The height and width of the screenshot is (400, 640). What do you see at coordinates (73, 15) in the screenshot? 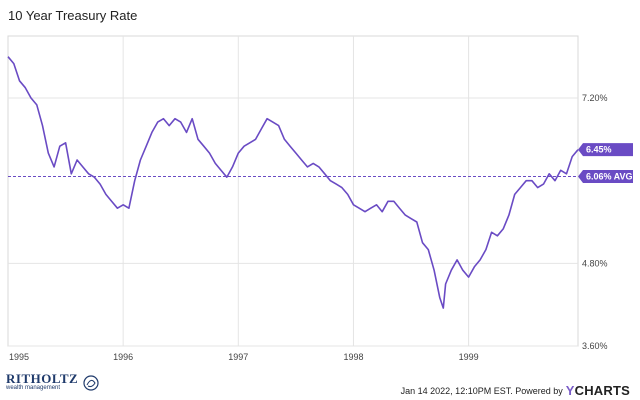
I see `chart-title: 10 Year Treasury Rate` at bounding box center [73, 15].